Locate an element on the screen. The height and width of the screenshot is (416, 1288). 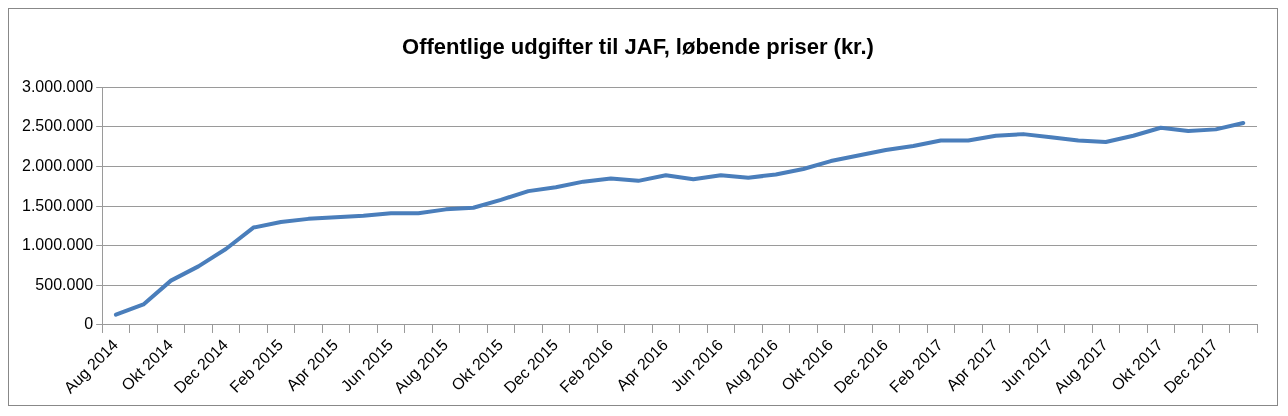
y-tick-label: 2.000.000 is located at coordinates (57, 165).